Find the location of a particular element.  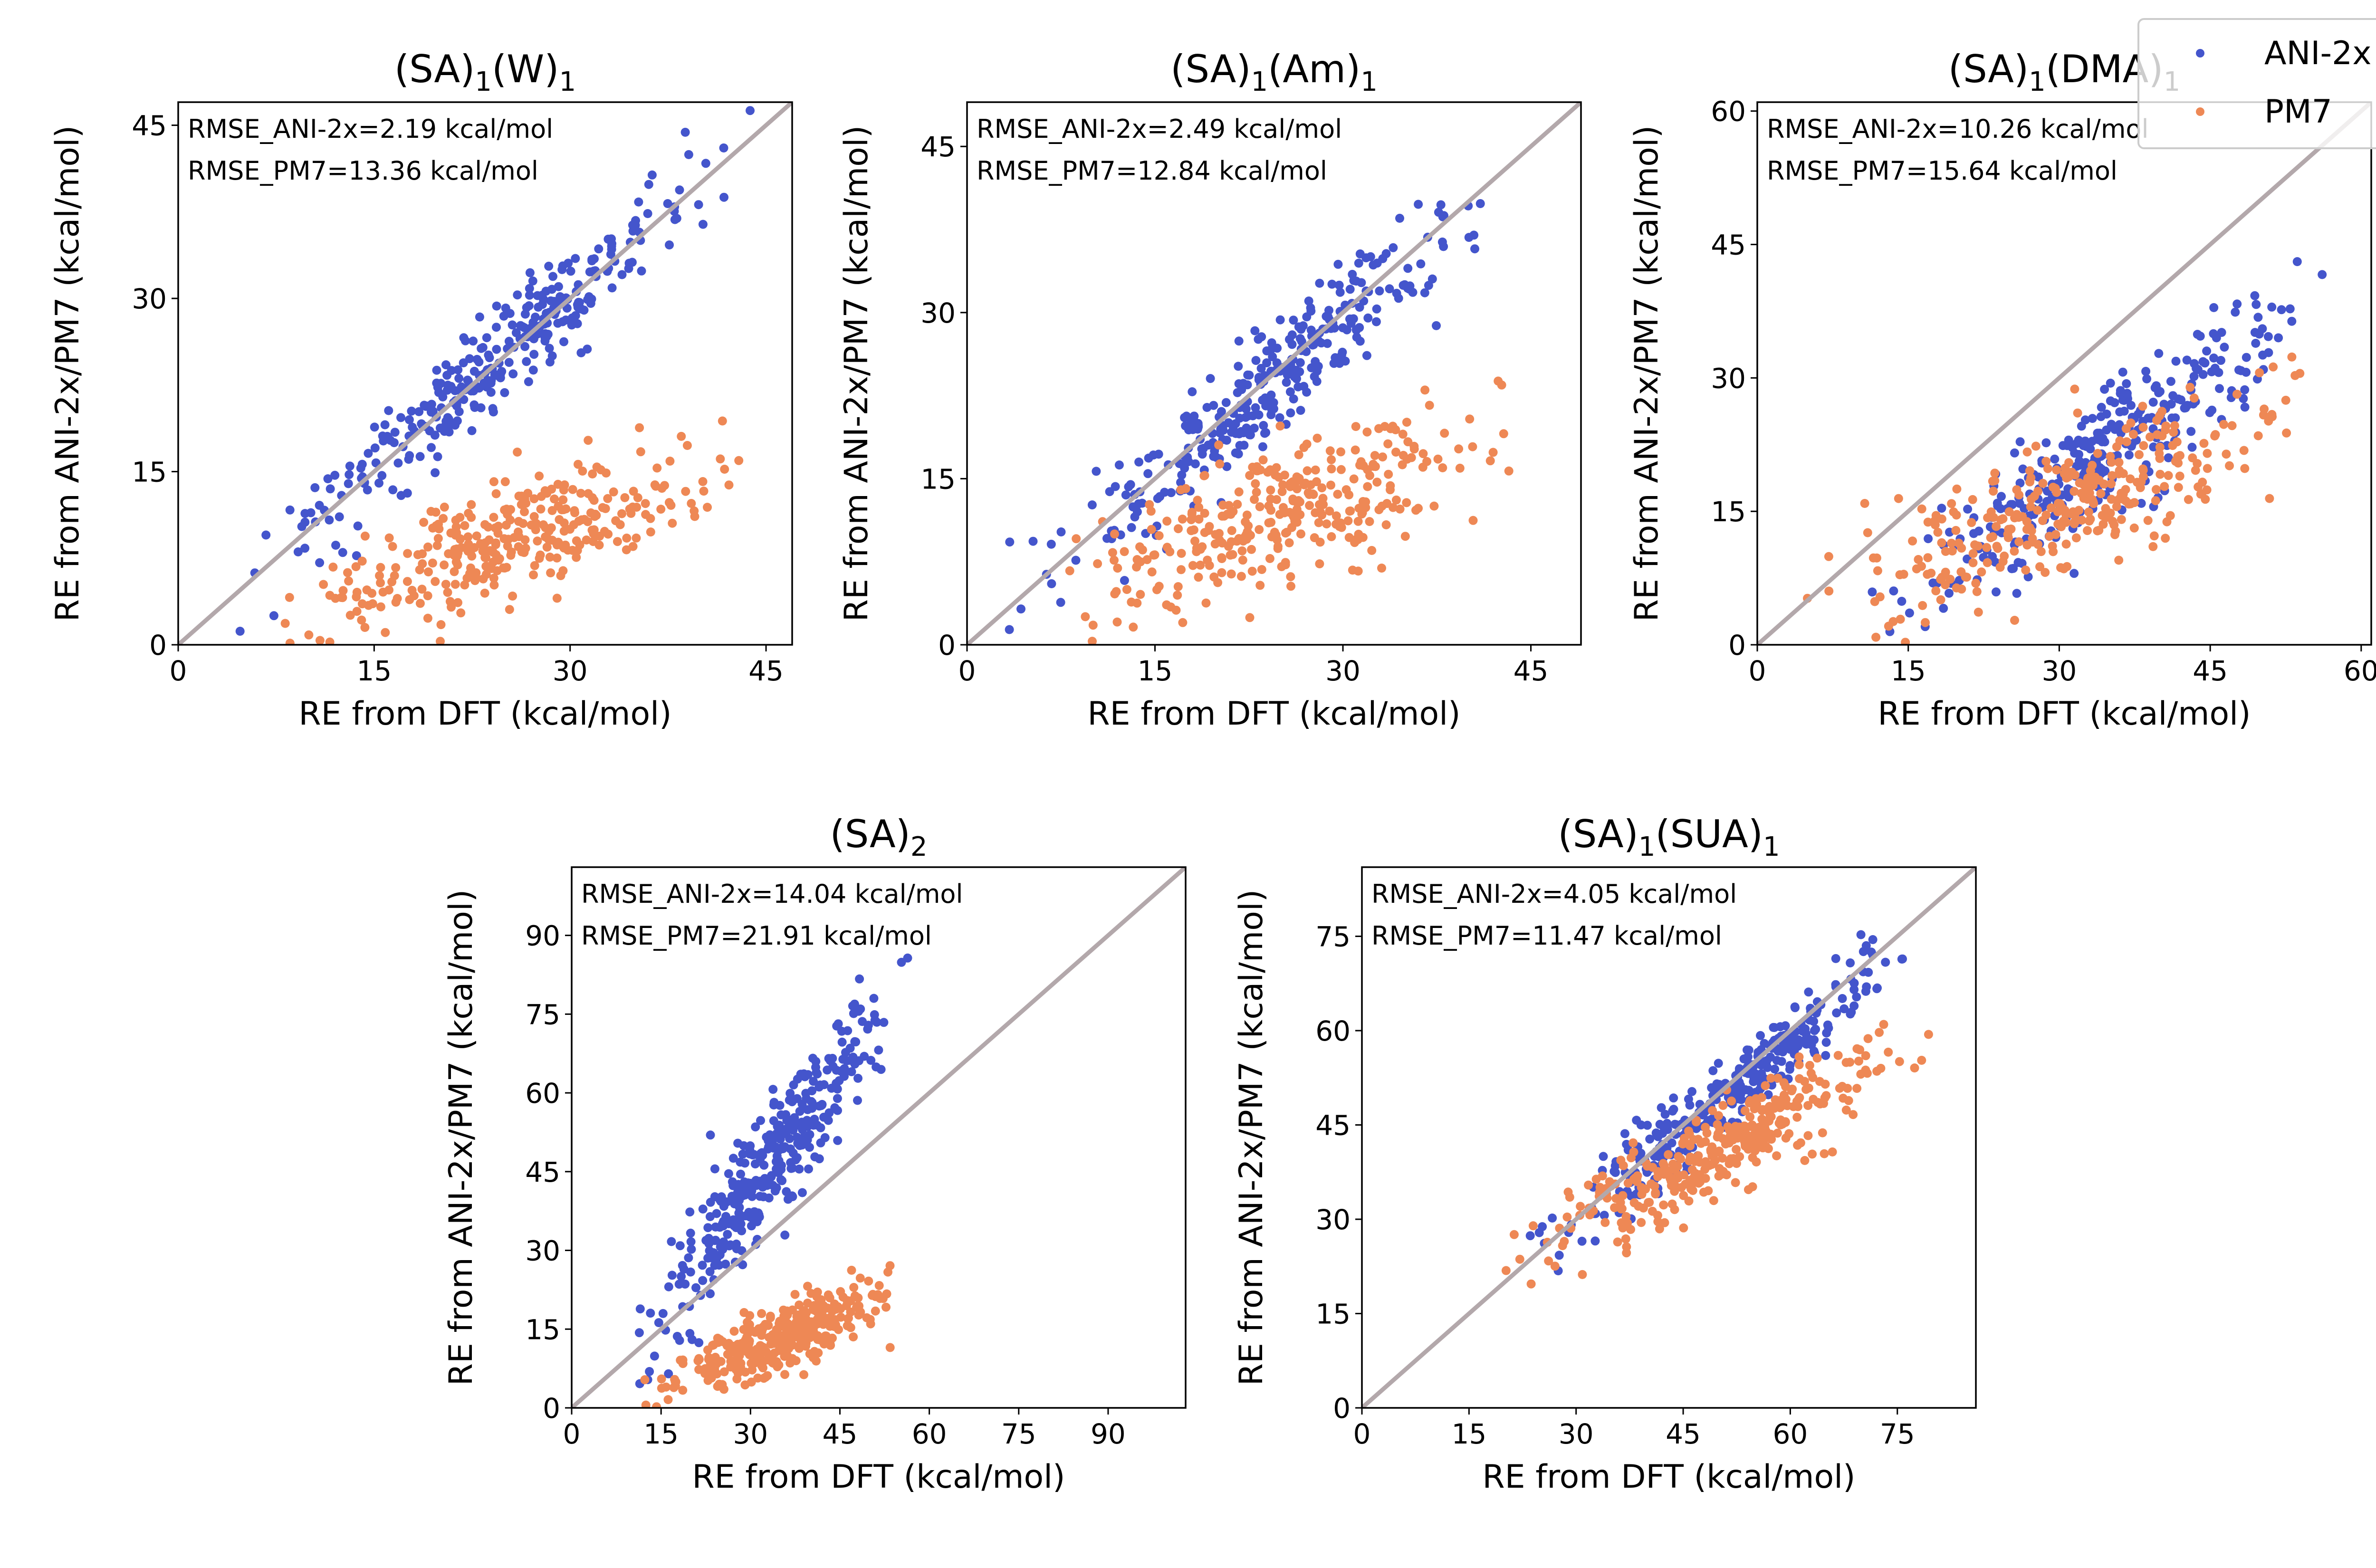

y-tick-label: 0 is located at coordinates (947, 645).